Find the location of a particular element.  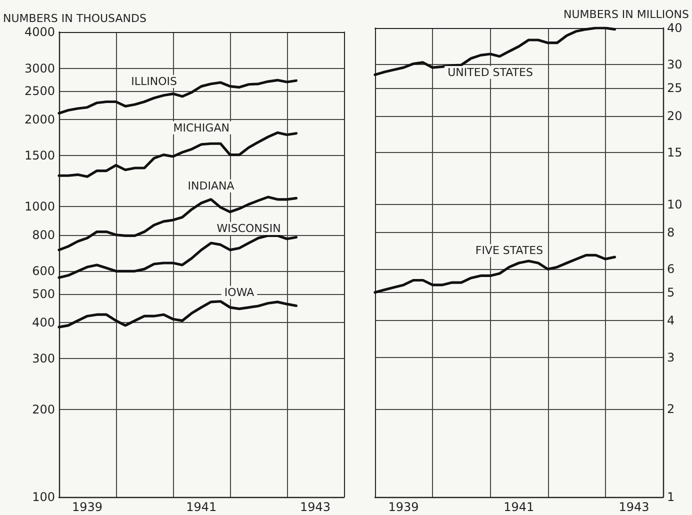

y-tick-label: 100 is located at coordinates (43, 497).